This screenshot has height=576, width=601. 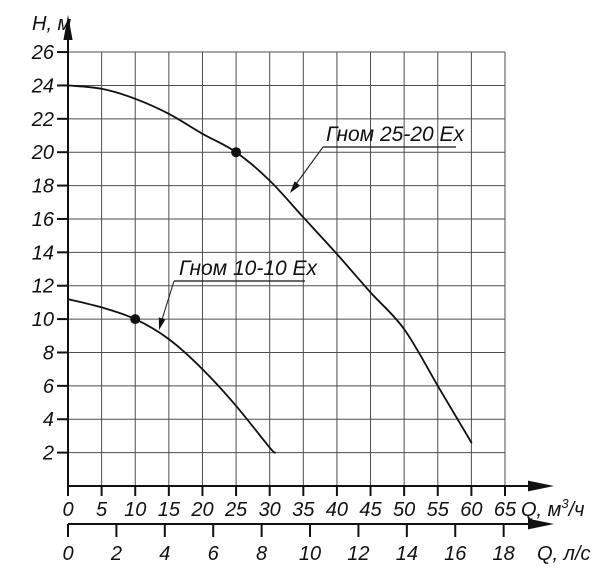 What do you see at coordinates (541, 524) in the screenshot?
I see `x-axis-secondary-arrow-icon` at bounding box center [541, 524].